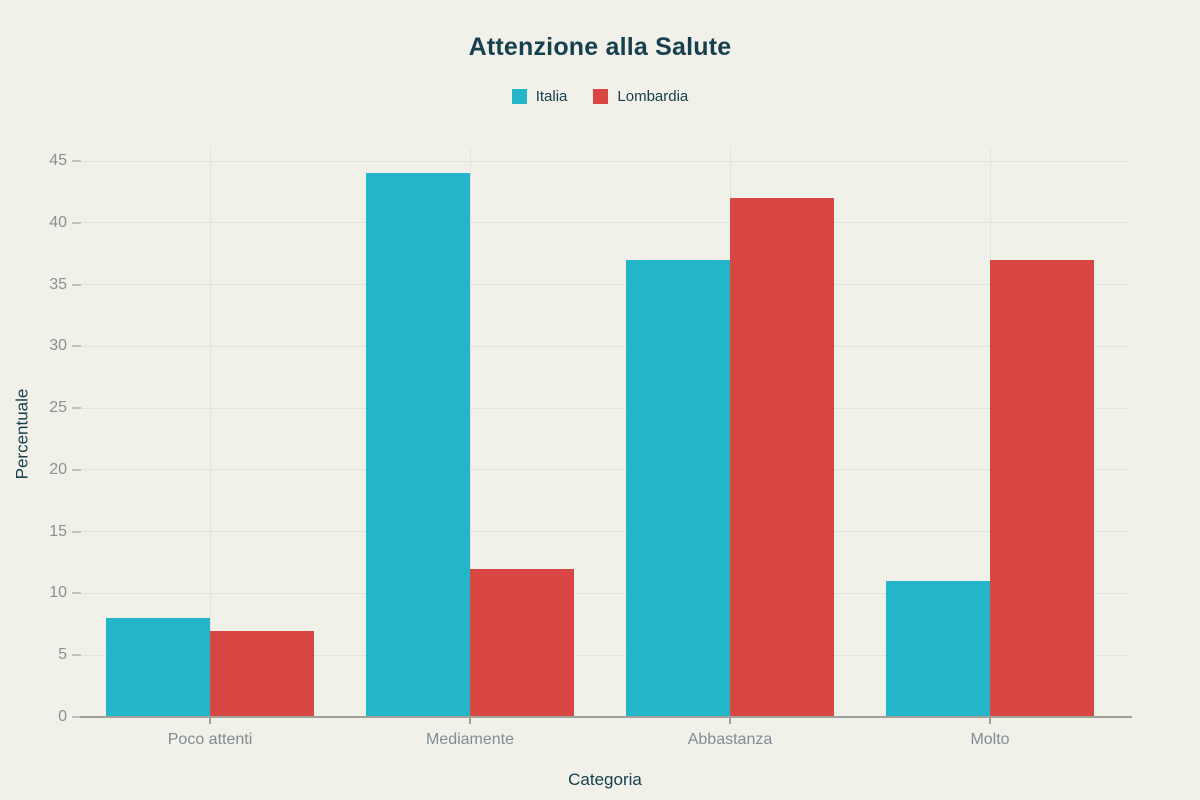  I want to click on legend-item-lombardia: Lombardia, so click(640, 96).